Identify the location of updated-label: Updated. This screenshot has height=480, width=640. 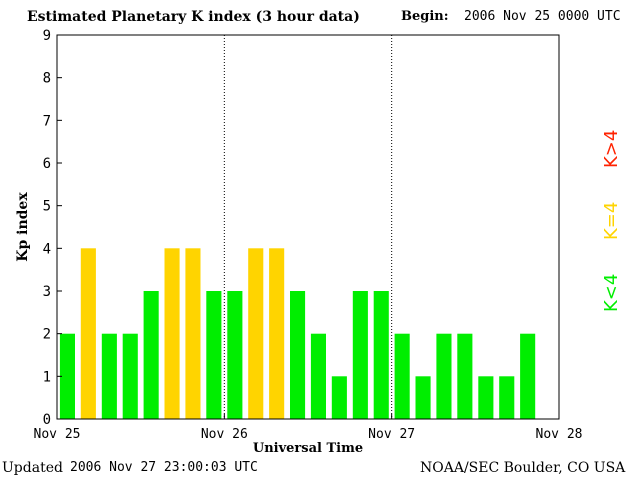
(32, 468).